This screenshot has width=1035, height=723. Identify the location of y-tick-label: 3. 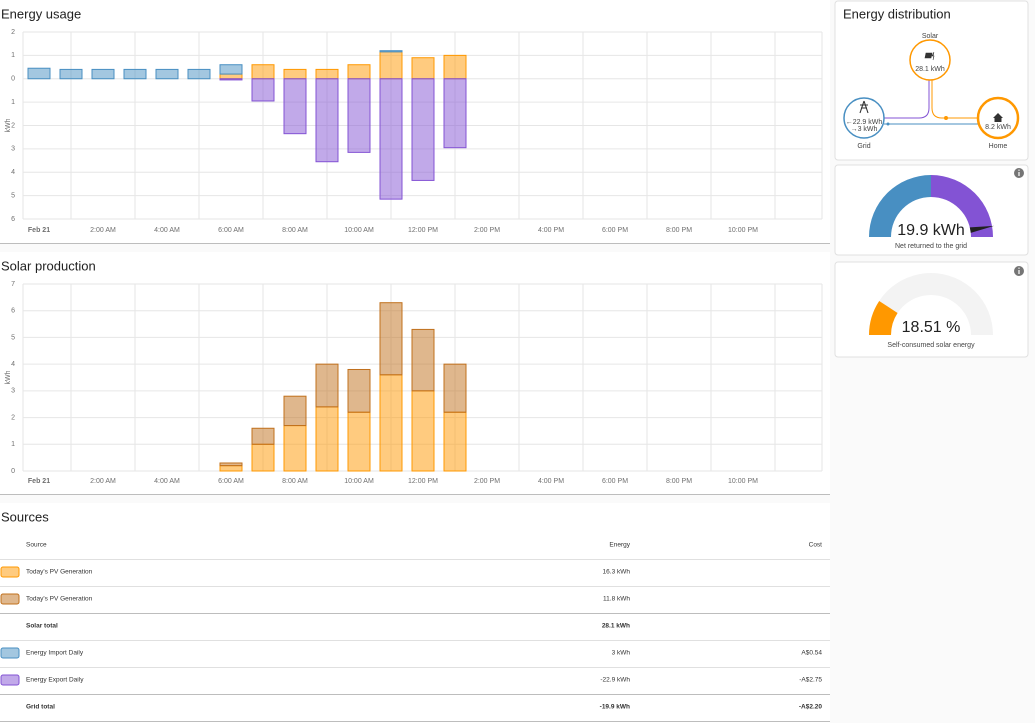
(13, 149).